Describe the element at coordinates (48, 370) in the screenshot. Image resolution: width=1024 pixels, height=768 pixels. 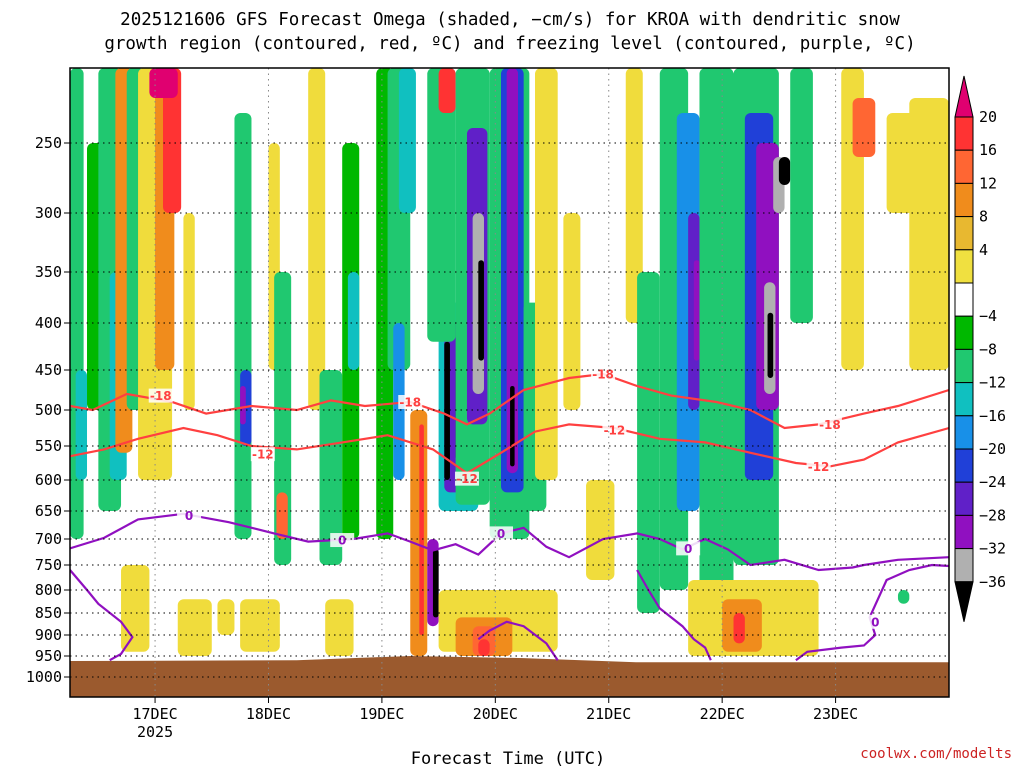
I see `y-tick-label: 450` at that location.